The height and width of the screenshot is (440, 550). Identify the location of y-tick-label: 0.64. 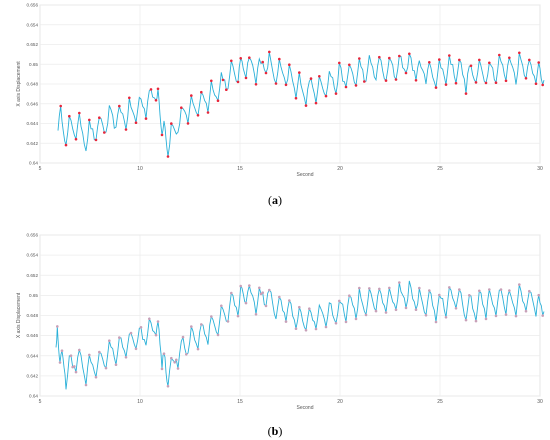
(33, 396).